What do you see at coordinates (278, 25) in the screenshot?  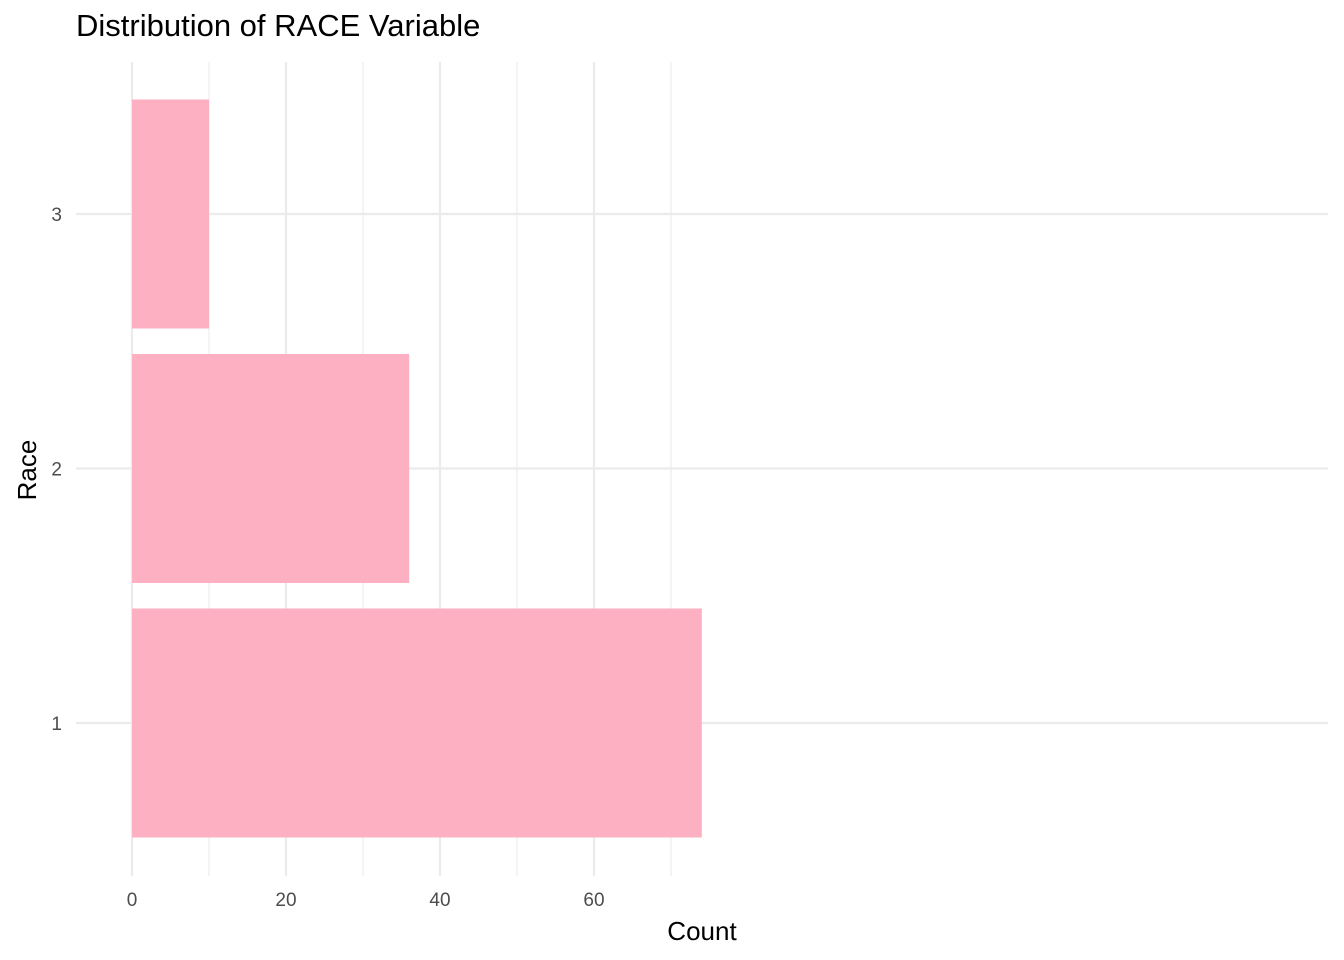 I see `chart-title: Distribution of RACE Variable` at bounding box center [278, 25].